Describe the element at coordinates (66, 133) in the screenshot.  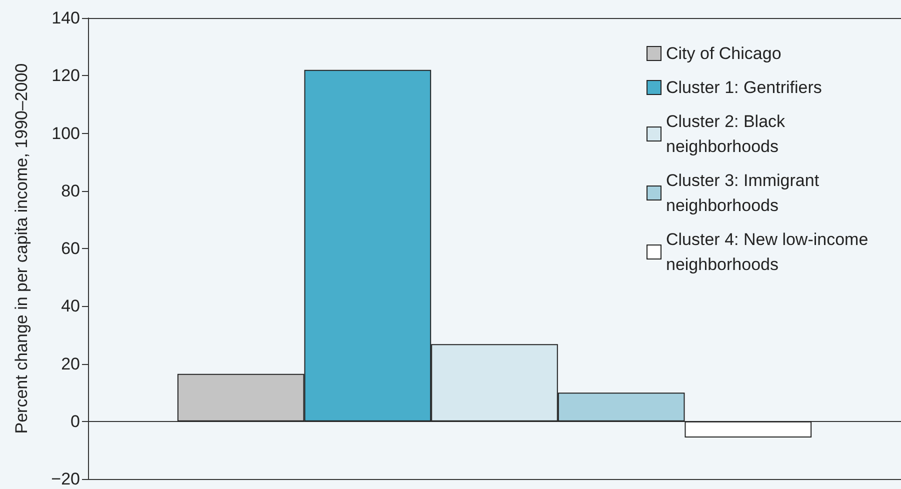
I see `y-tick-label: 100` at that location.